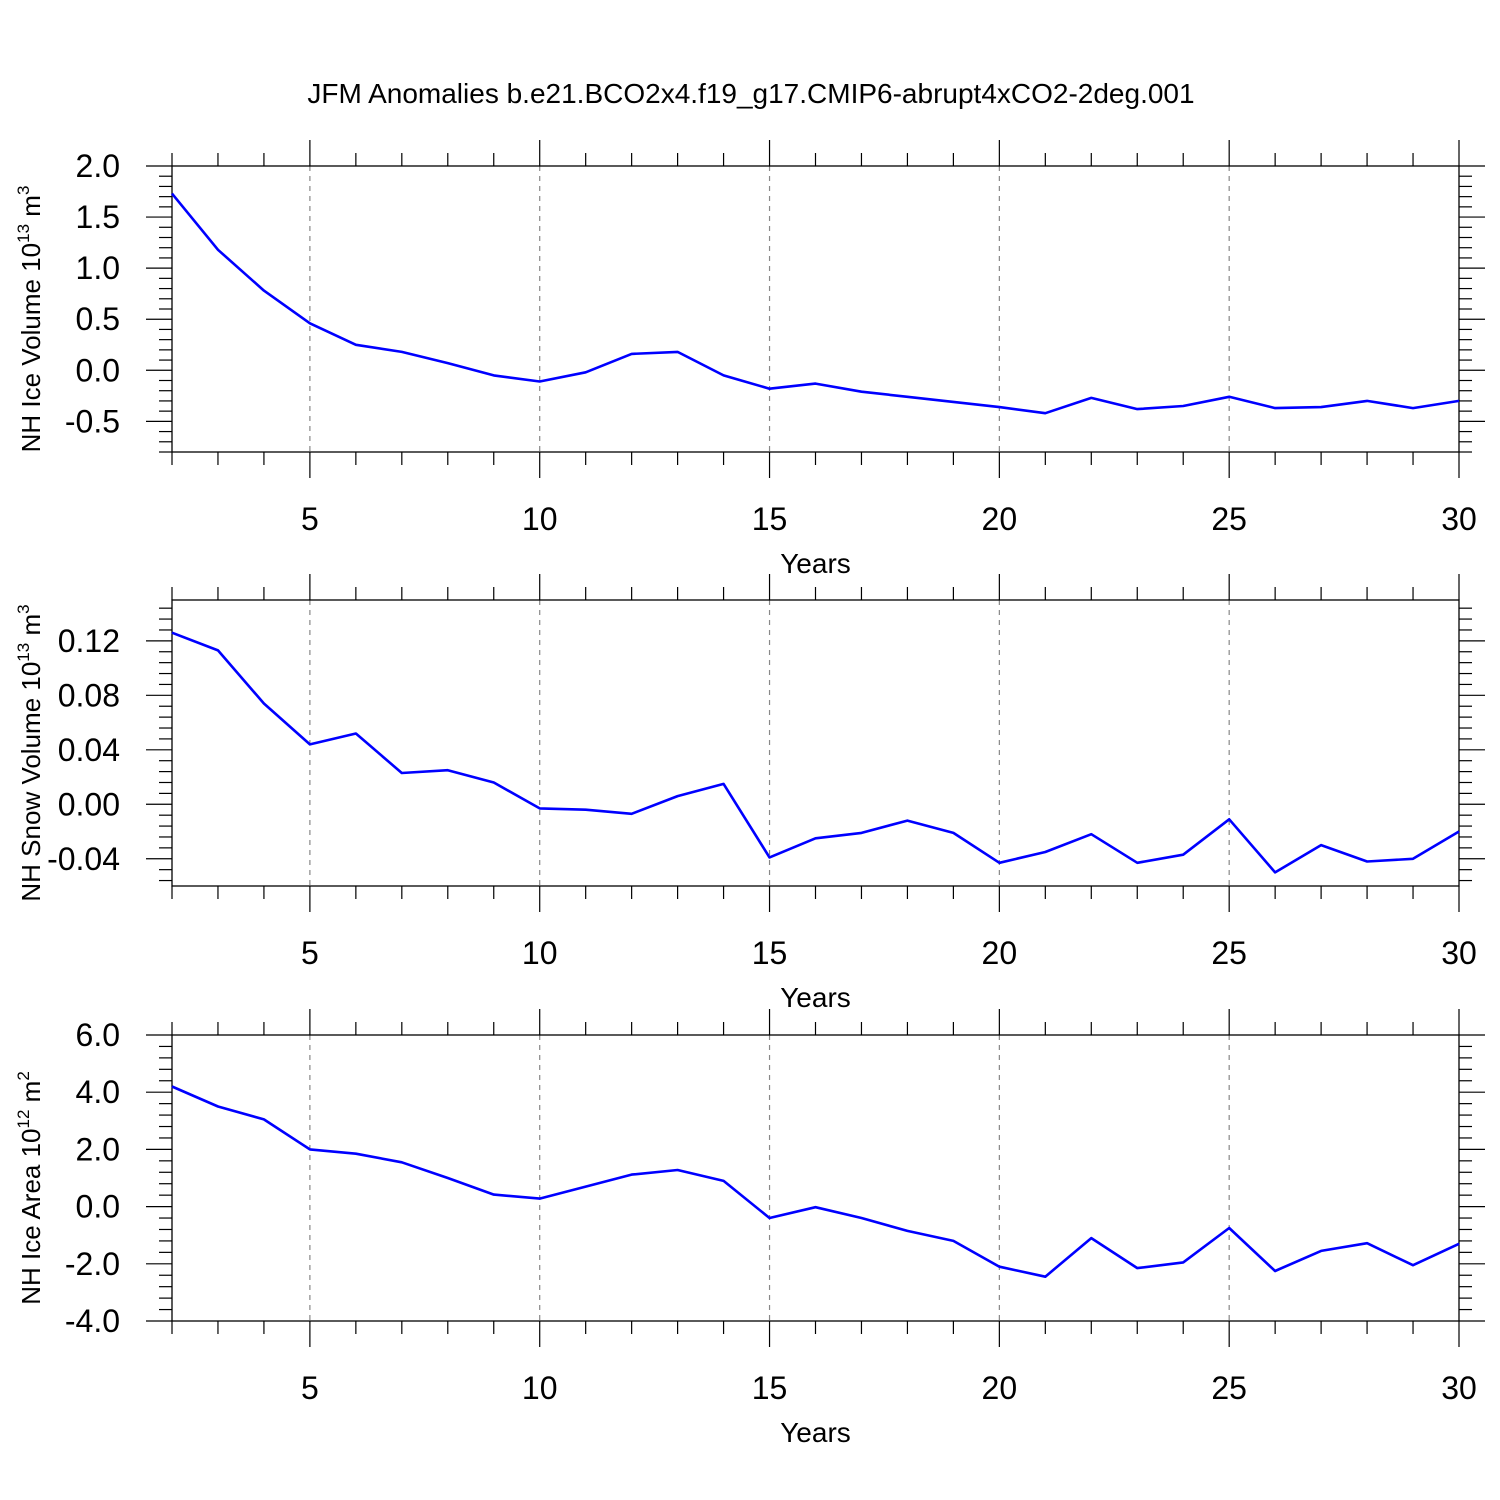 This screenshot has width=1500, height=1500. Describe the element at coordinates (89, 641) in the screenshot. I see `y-tick-label: 0.12` at that location.